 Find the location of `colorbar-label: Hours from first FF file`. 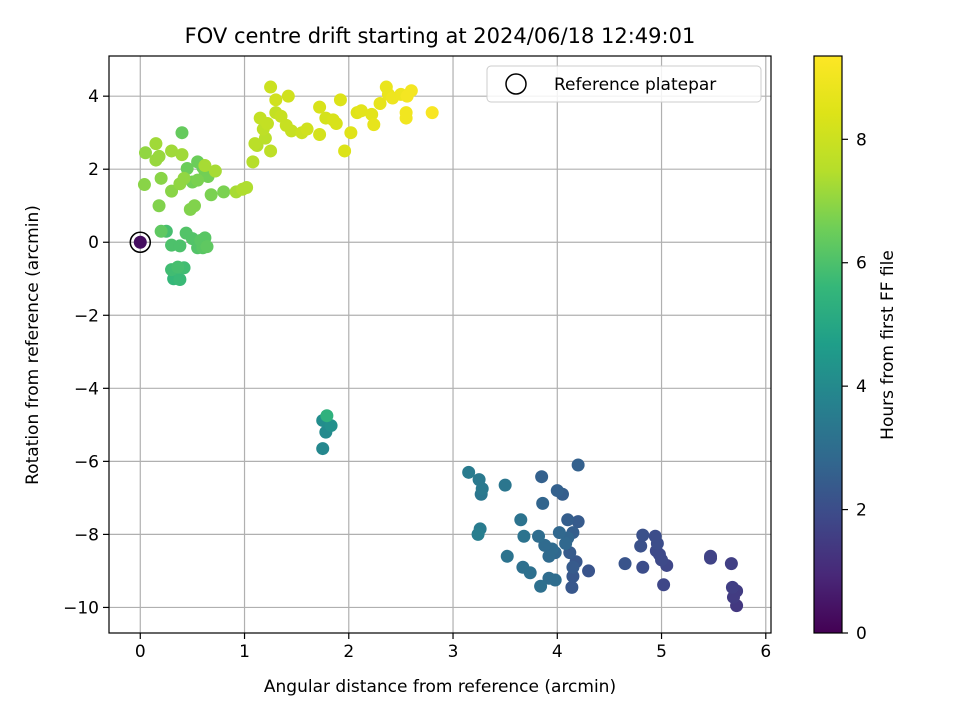

colorbar-label: Hours from first FF file is located at coordinates (888, 345).